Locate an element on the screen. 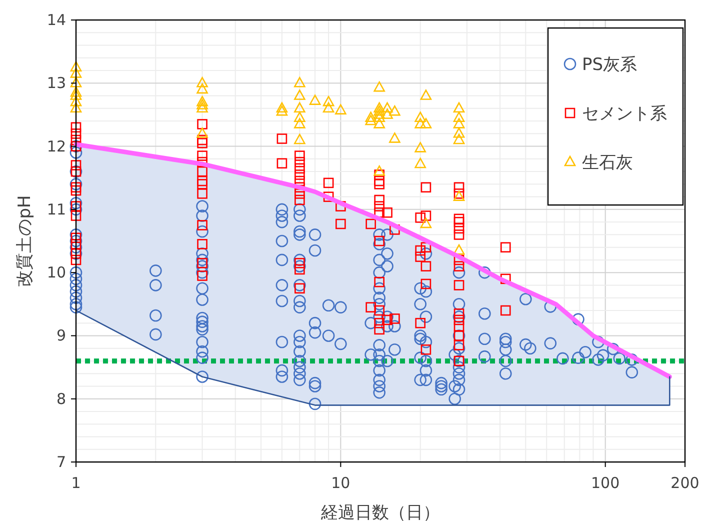 The image size is (704, 521). legend-label: セメント系 is located at coordinates (624, 114).